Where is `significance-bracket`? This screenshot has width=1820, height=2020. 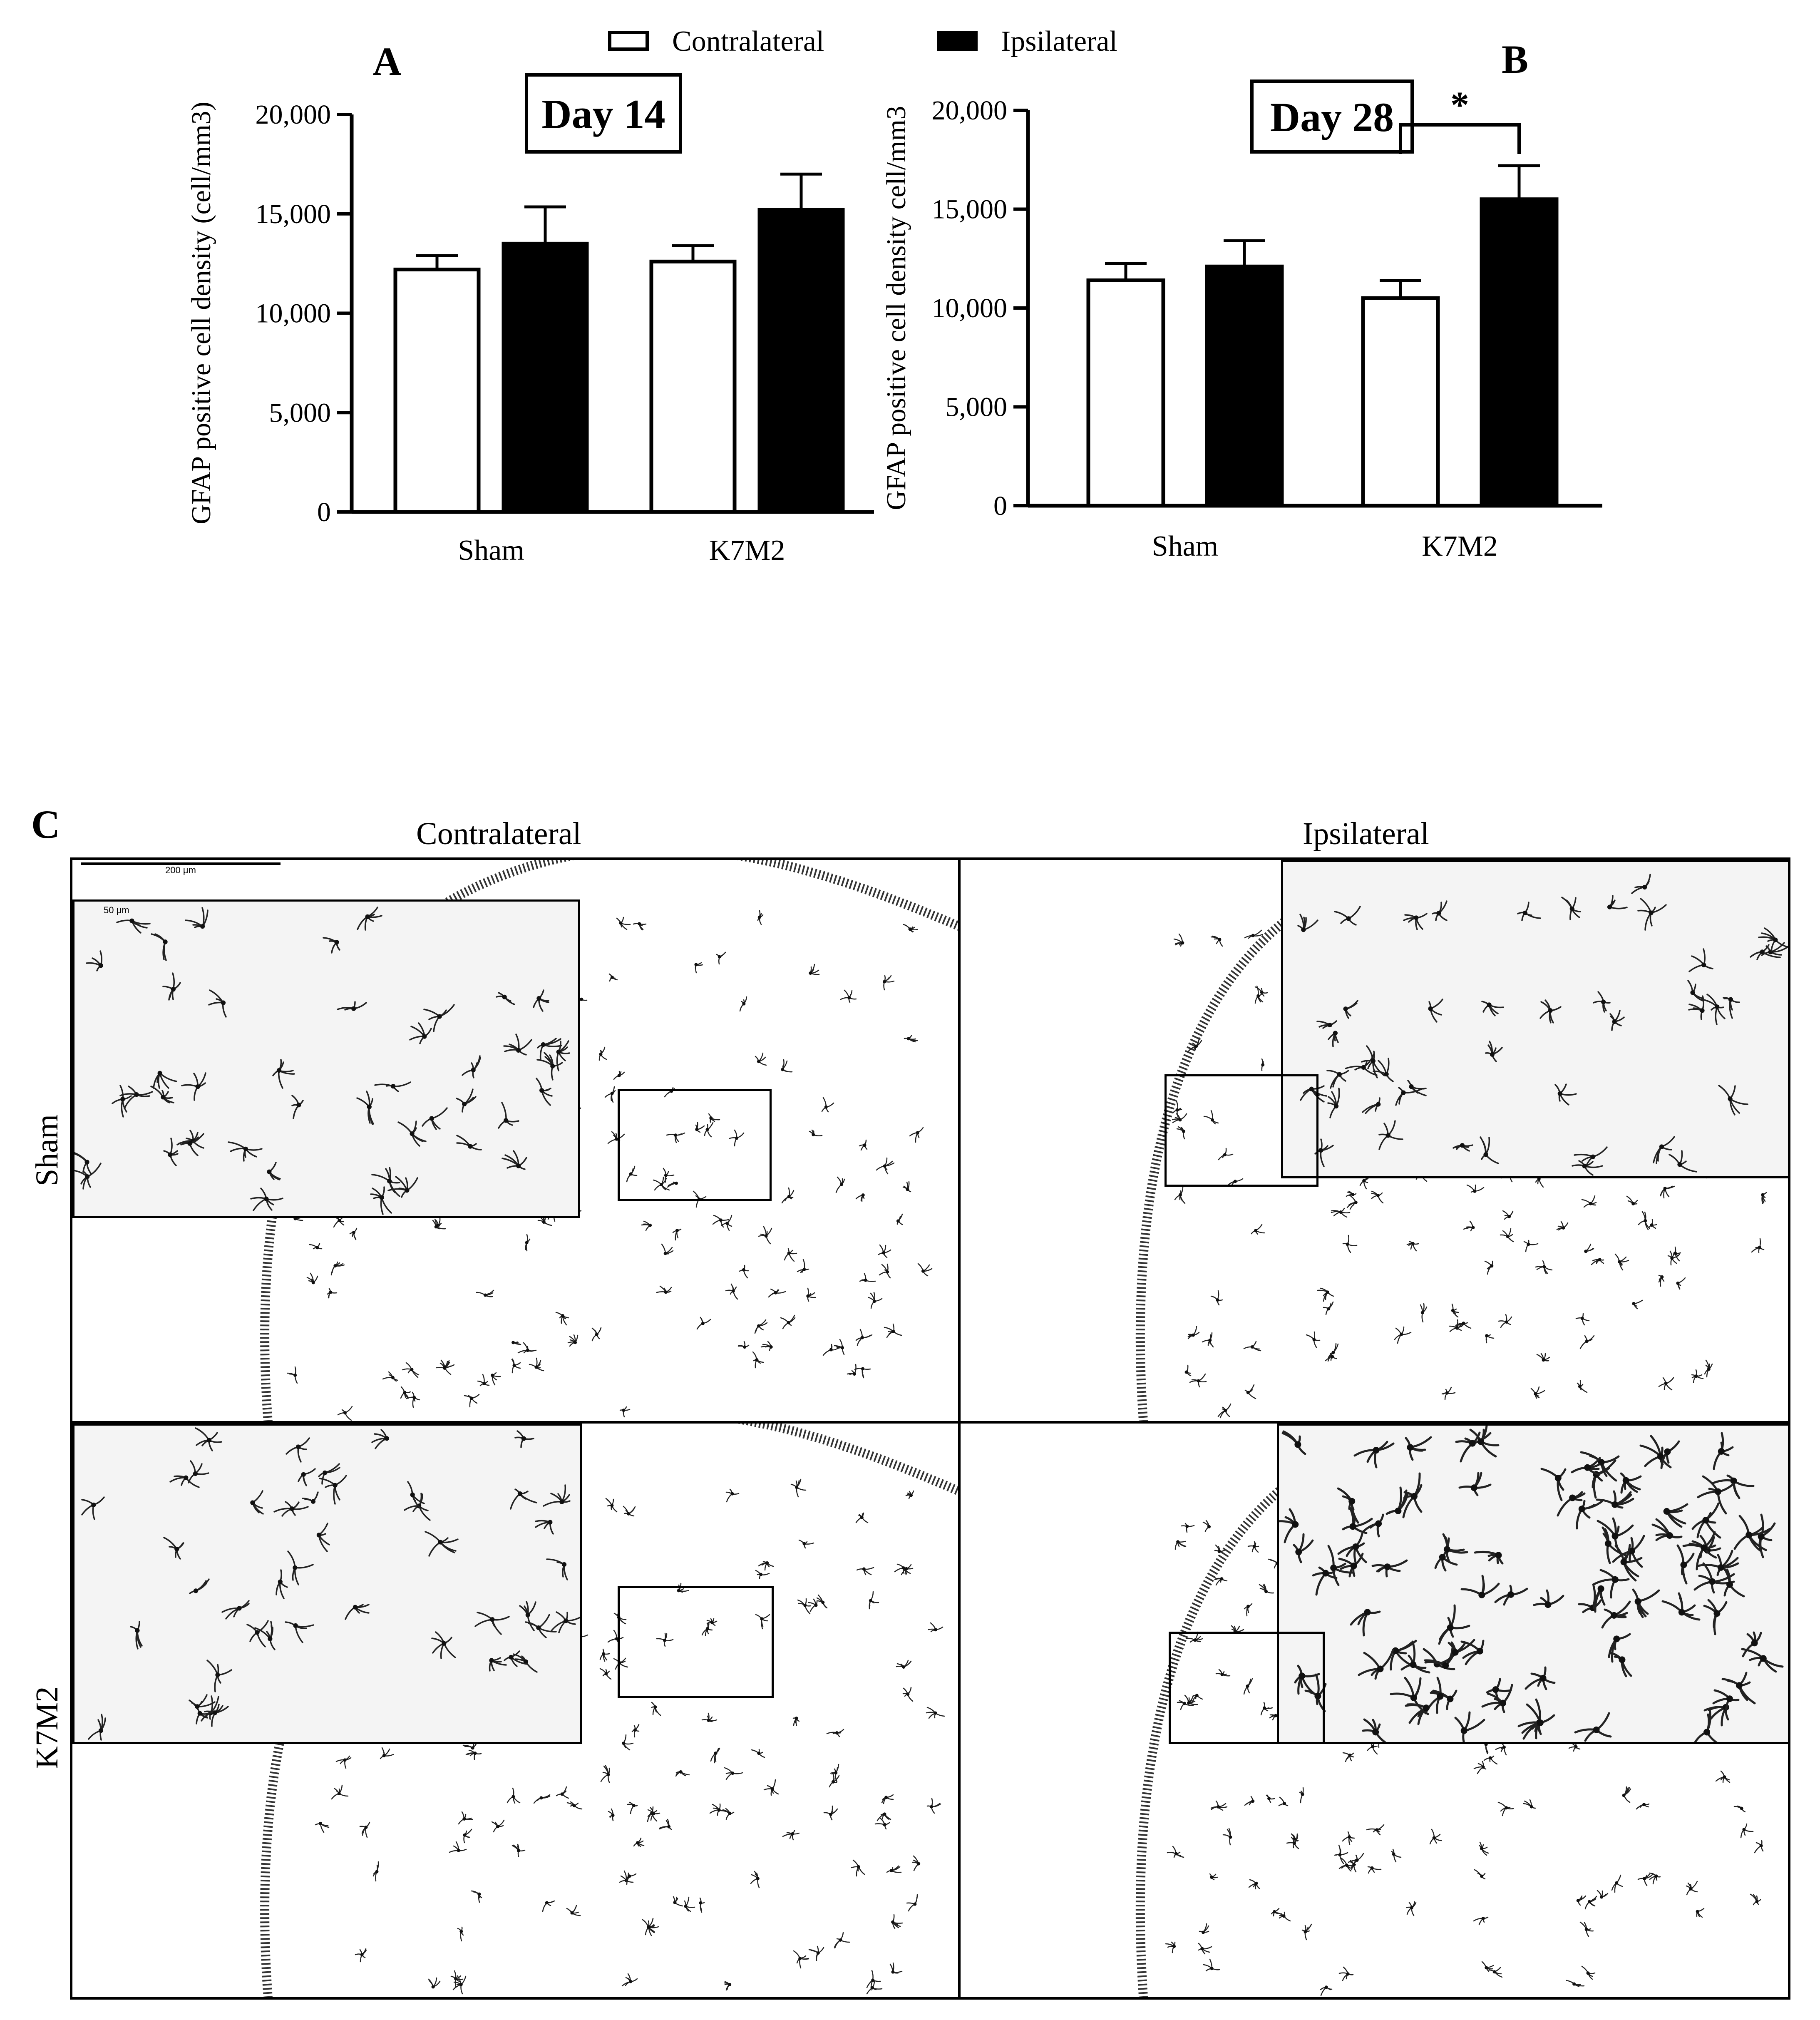 significance-bracket is located at coordinates (1460, 138).